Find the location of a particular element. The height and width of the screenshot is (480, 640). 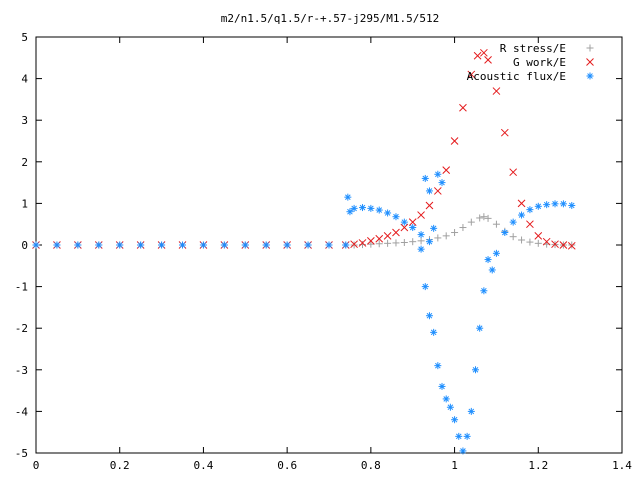

y-tick-label: -4 is located at coordinates (22, 411).